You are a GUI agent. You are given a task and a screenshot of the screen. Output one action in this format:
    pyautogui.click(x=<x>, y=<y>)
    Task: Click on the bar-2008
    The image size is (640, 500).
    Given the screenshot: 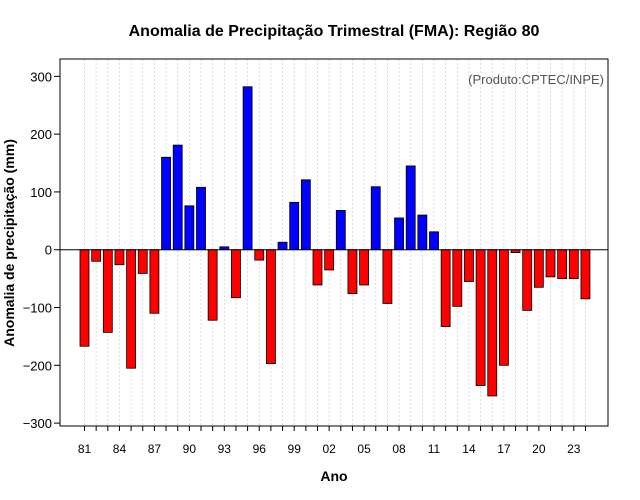 What is the action you would take?
    pyautogui.click(x=399, y=234)
    